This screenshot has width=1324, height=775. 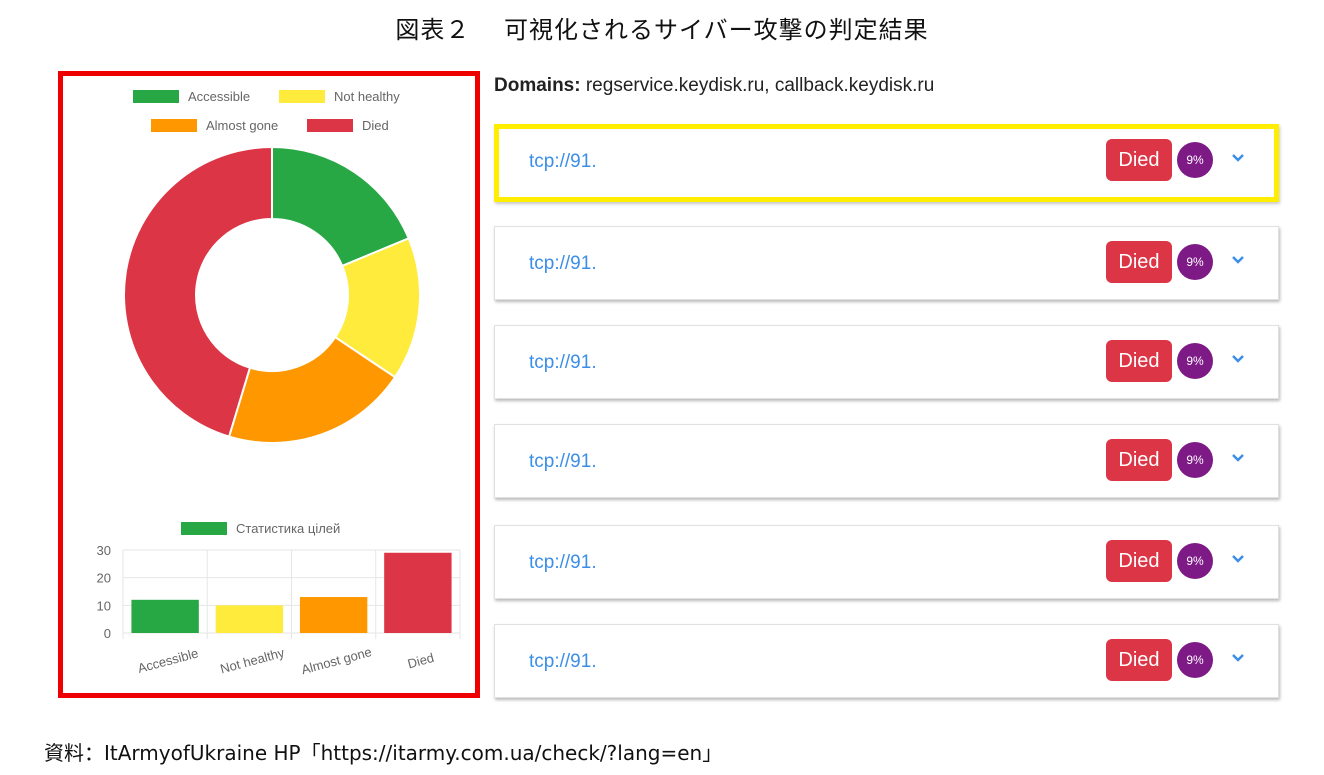 What do you see at coordinates (219, 96) in the screenshot?
I see `legend-label: Accessible` at bounding box center [219, 96].